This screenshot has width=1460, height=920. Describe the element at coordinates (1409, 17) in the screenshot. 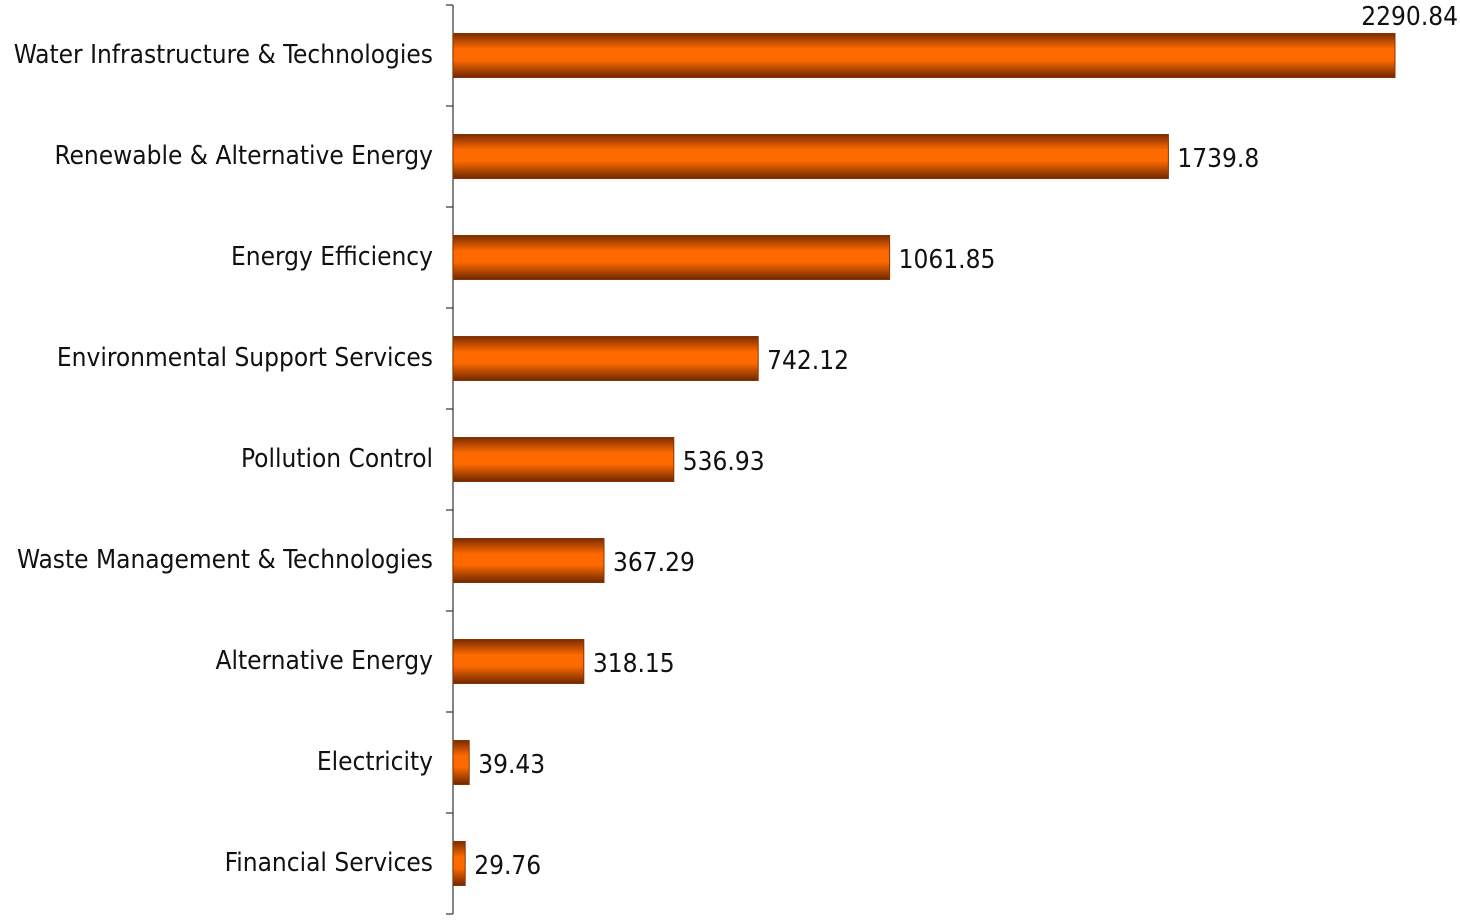

I see `data-label: 2290.84` at that location.